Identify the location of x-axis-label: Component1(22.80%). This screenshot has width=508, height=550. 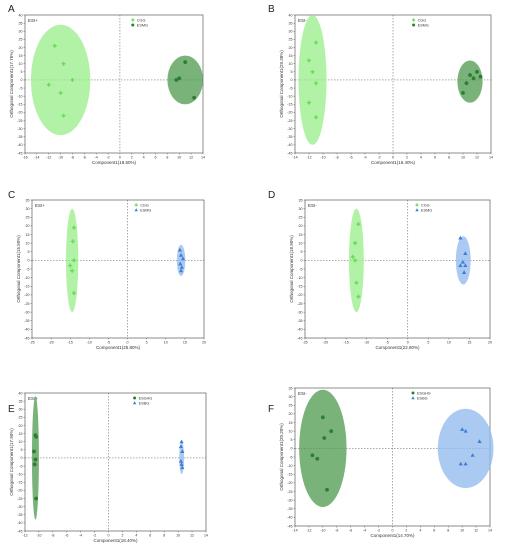
(397, 347).